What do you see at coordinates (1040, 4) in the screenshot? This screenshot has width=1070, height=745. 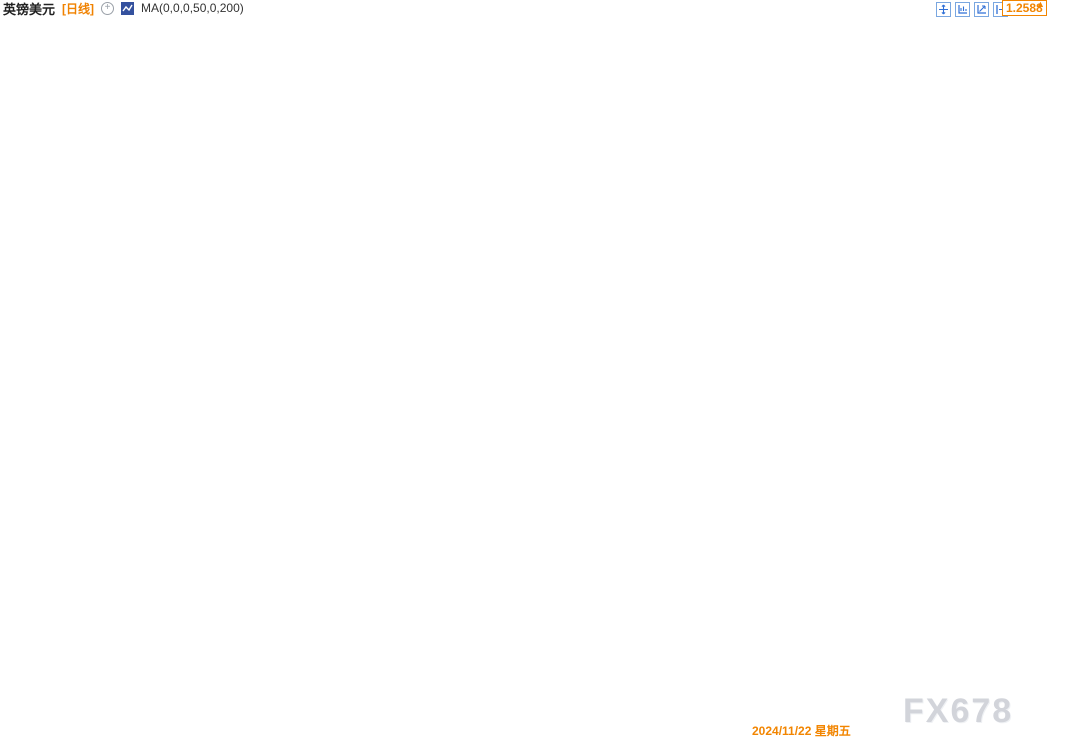 I see `price-up-arrow-icon: ▲` at bounding box center [1040, 4].